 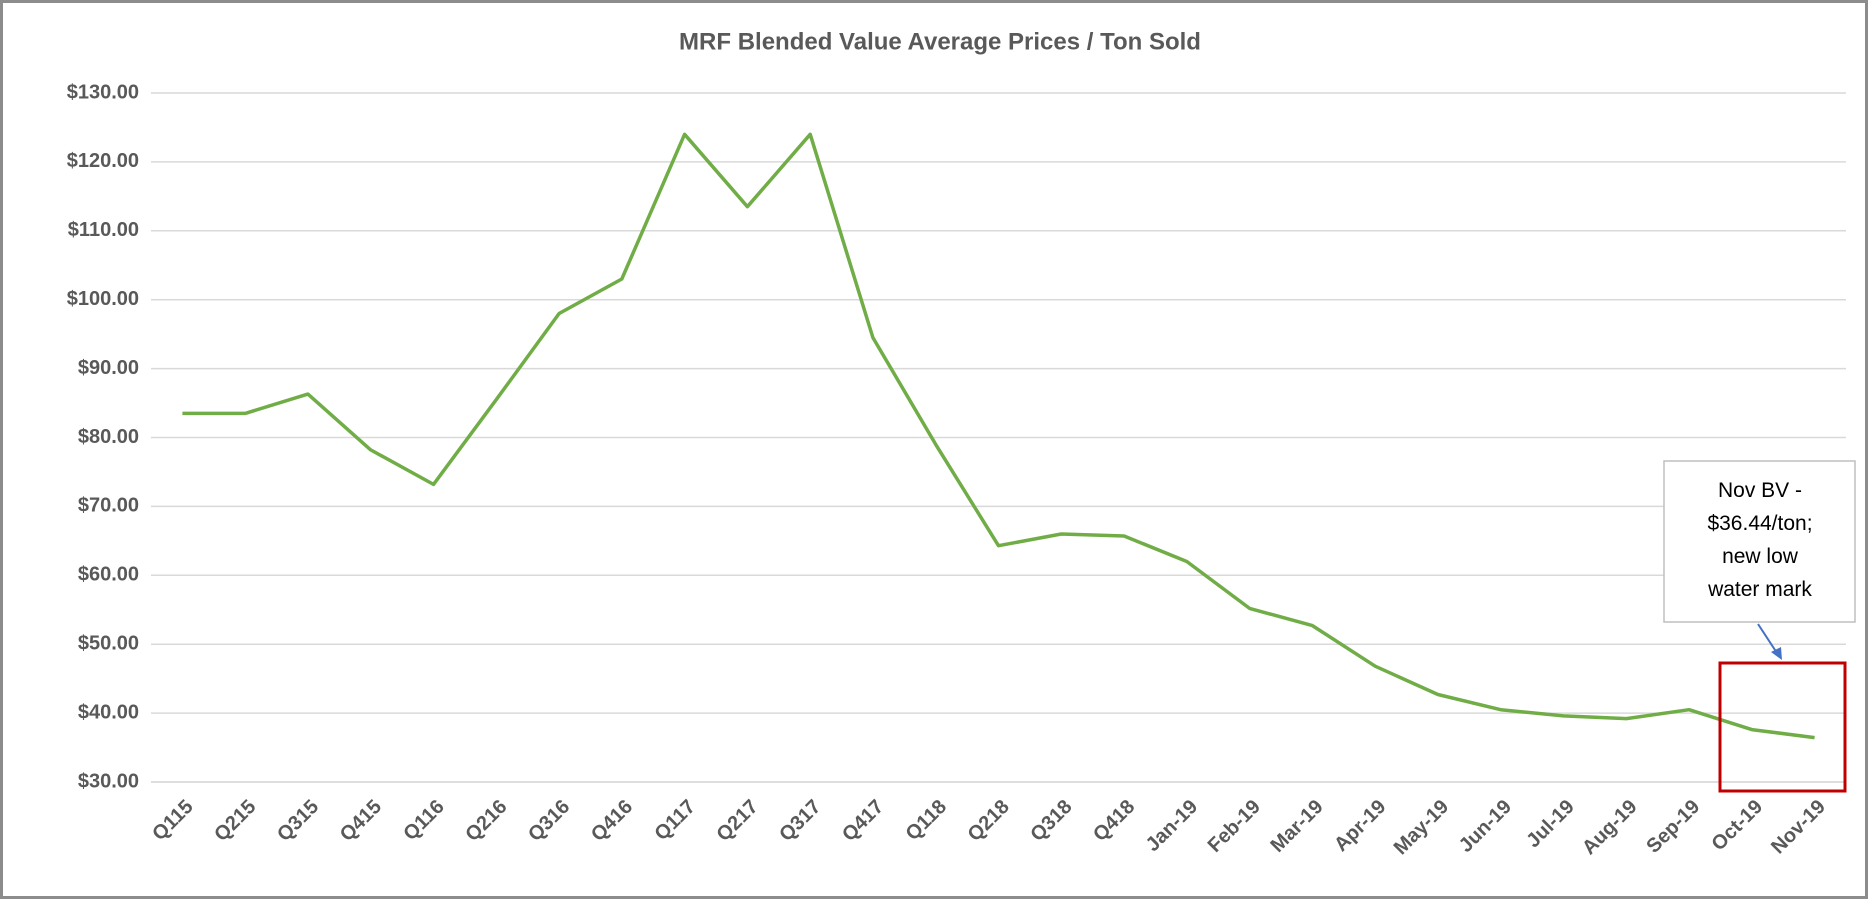 What do you see at coordinates (1759, 523) in the screenshot?
I see `annotation-text: $36.44/ton;` at bounding box center [1759, 523].